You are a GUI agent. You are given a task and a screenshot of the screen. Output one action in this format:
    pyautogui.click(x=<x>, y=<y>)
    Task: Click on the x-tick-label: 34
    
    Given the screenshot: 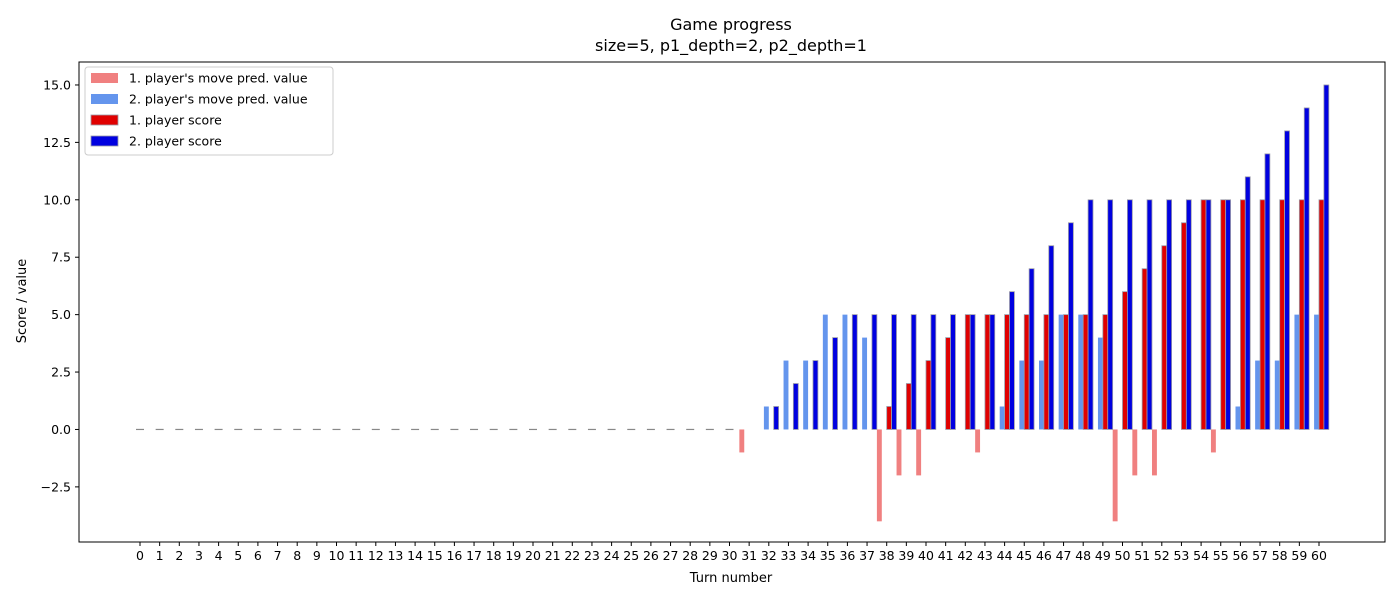 What is the action you would take?
    pyautogui.click(x=808, y=555)
    